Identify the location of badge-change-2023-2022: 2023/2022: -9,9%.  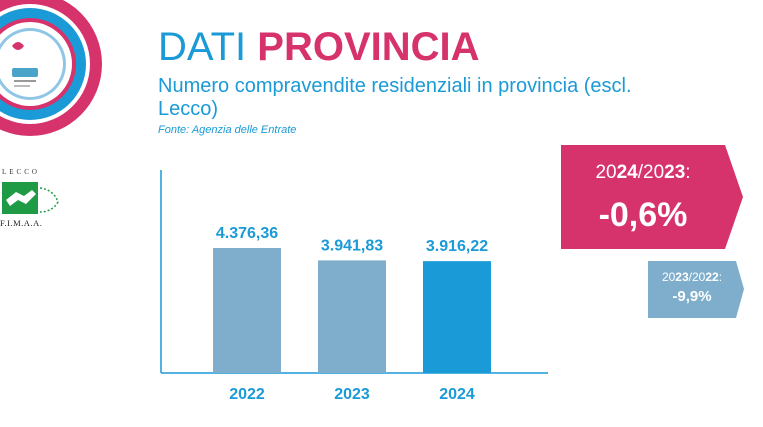
(696, 289).